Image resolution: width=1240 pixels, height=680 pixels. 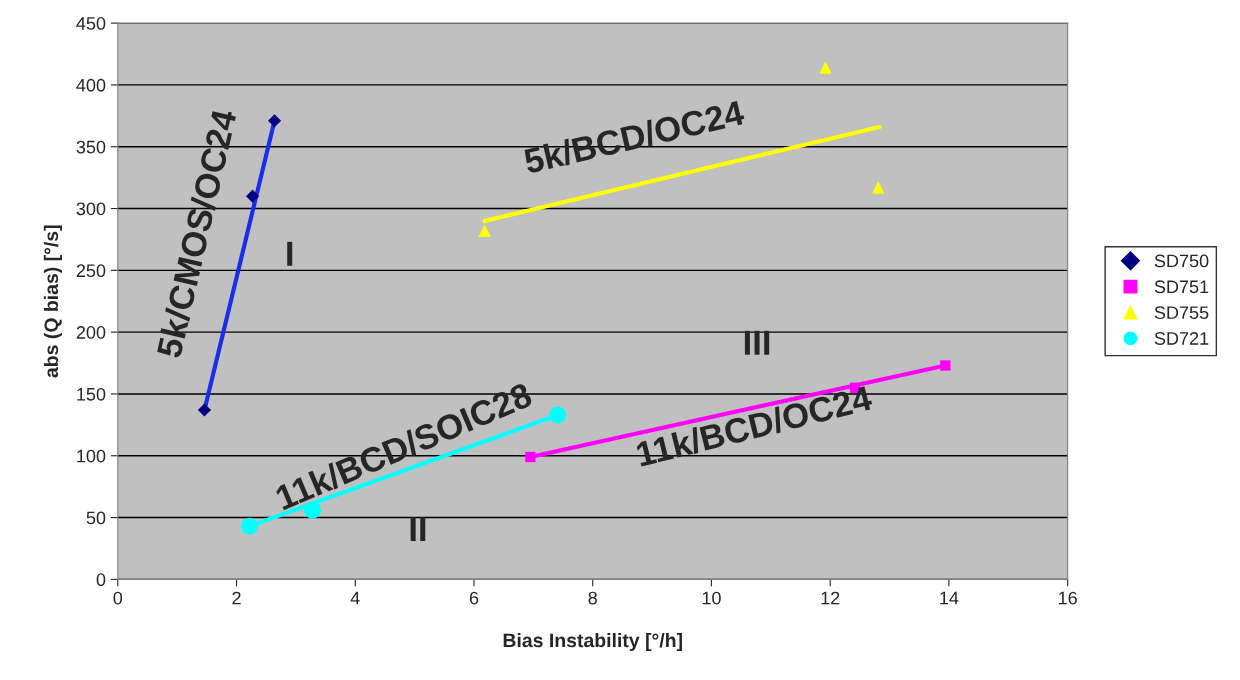 What do you see at coordinates (949, 598) in the screenshot?
I see `x-tick-label: 14` at bounding box center [949, 598].